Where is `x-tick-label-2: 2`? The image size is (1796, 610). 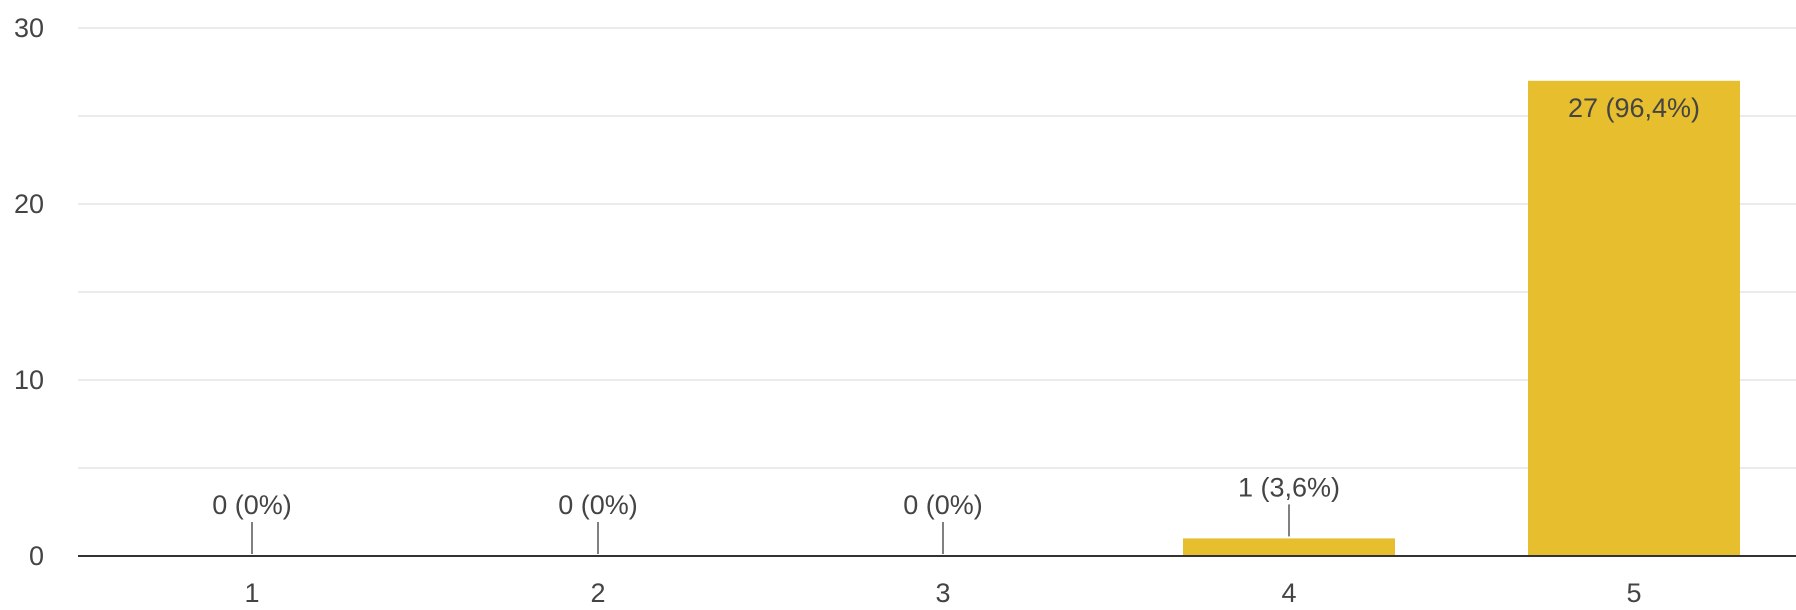 x-tick-label-2: 2 is located at coordinates (597, 593).